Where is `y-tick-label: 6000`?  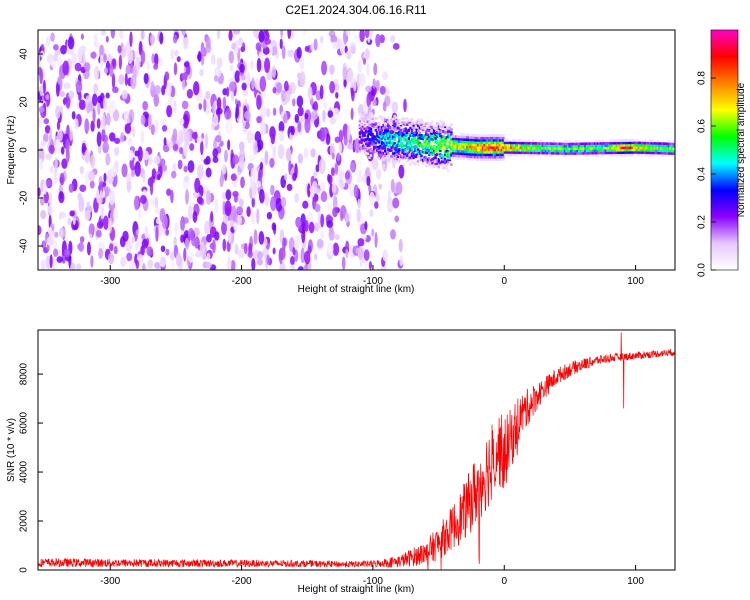 y-tick-label: 6000 is located at coordinates (24, 423).